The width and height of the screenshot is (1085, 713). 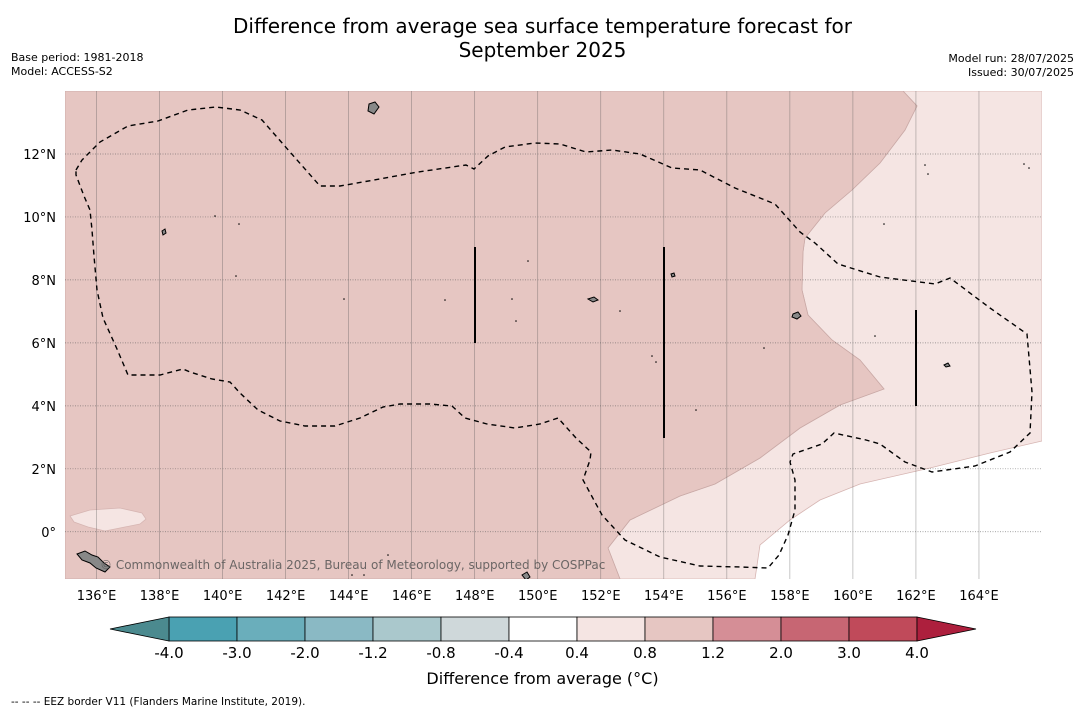 I want to click on base-period-text: Base period: 1981-2018, so click(x=77, y=57).